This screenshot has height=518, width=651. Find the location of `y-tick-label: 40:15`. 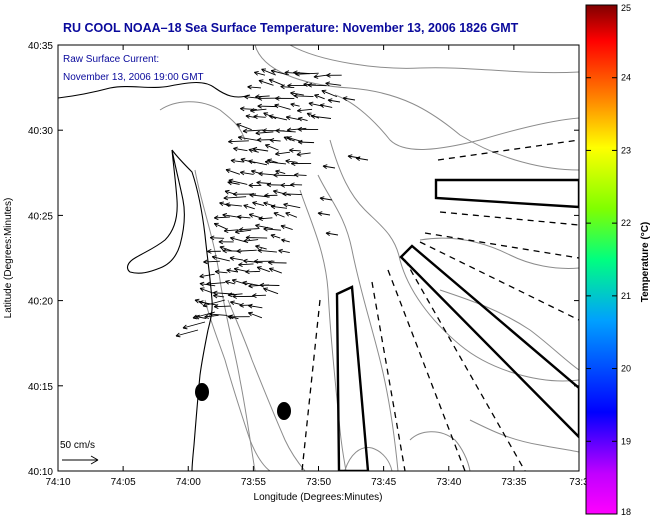

y-tick-label: 40:15 is located at coordinates (40, 387).